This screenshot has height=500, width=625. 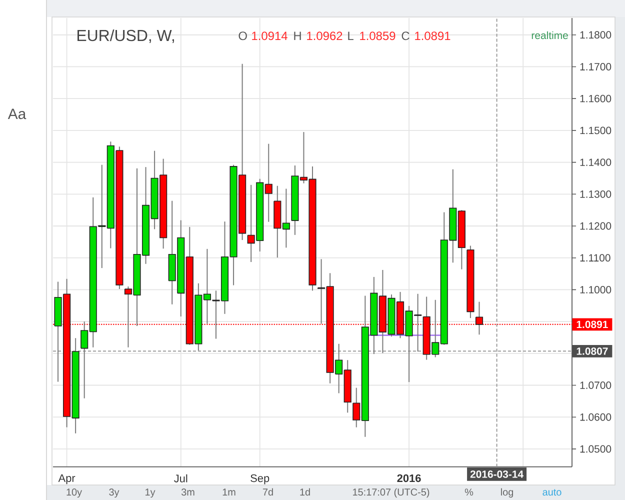 I want to click on y-tick-label: 1.1400, so click(x=596, y=162).